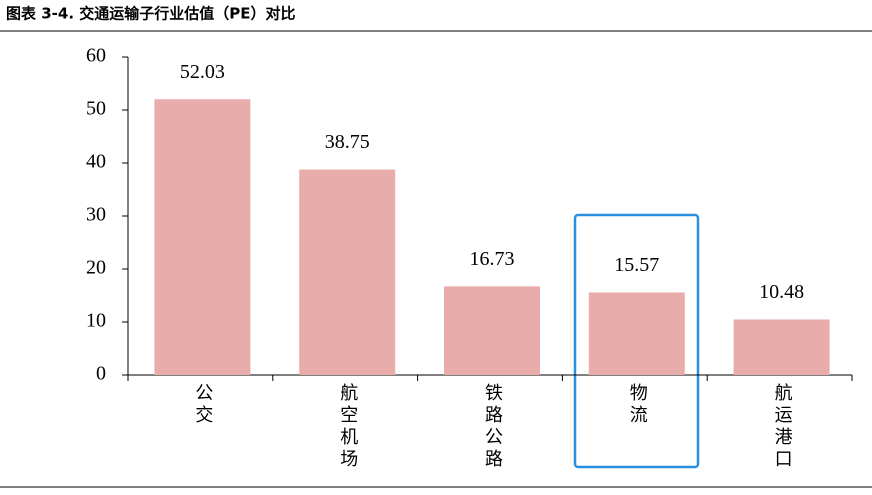 The image size is (872, 495). What do you see at coordinates (96, 109) in the screenshot?
I see `y-tick-label: 50` at bounding box center [96, 109].